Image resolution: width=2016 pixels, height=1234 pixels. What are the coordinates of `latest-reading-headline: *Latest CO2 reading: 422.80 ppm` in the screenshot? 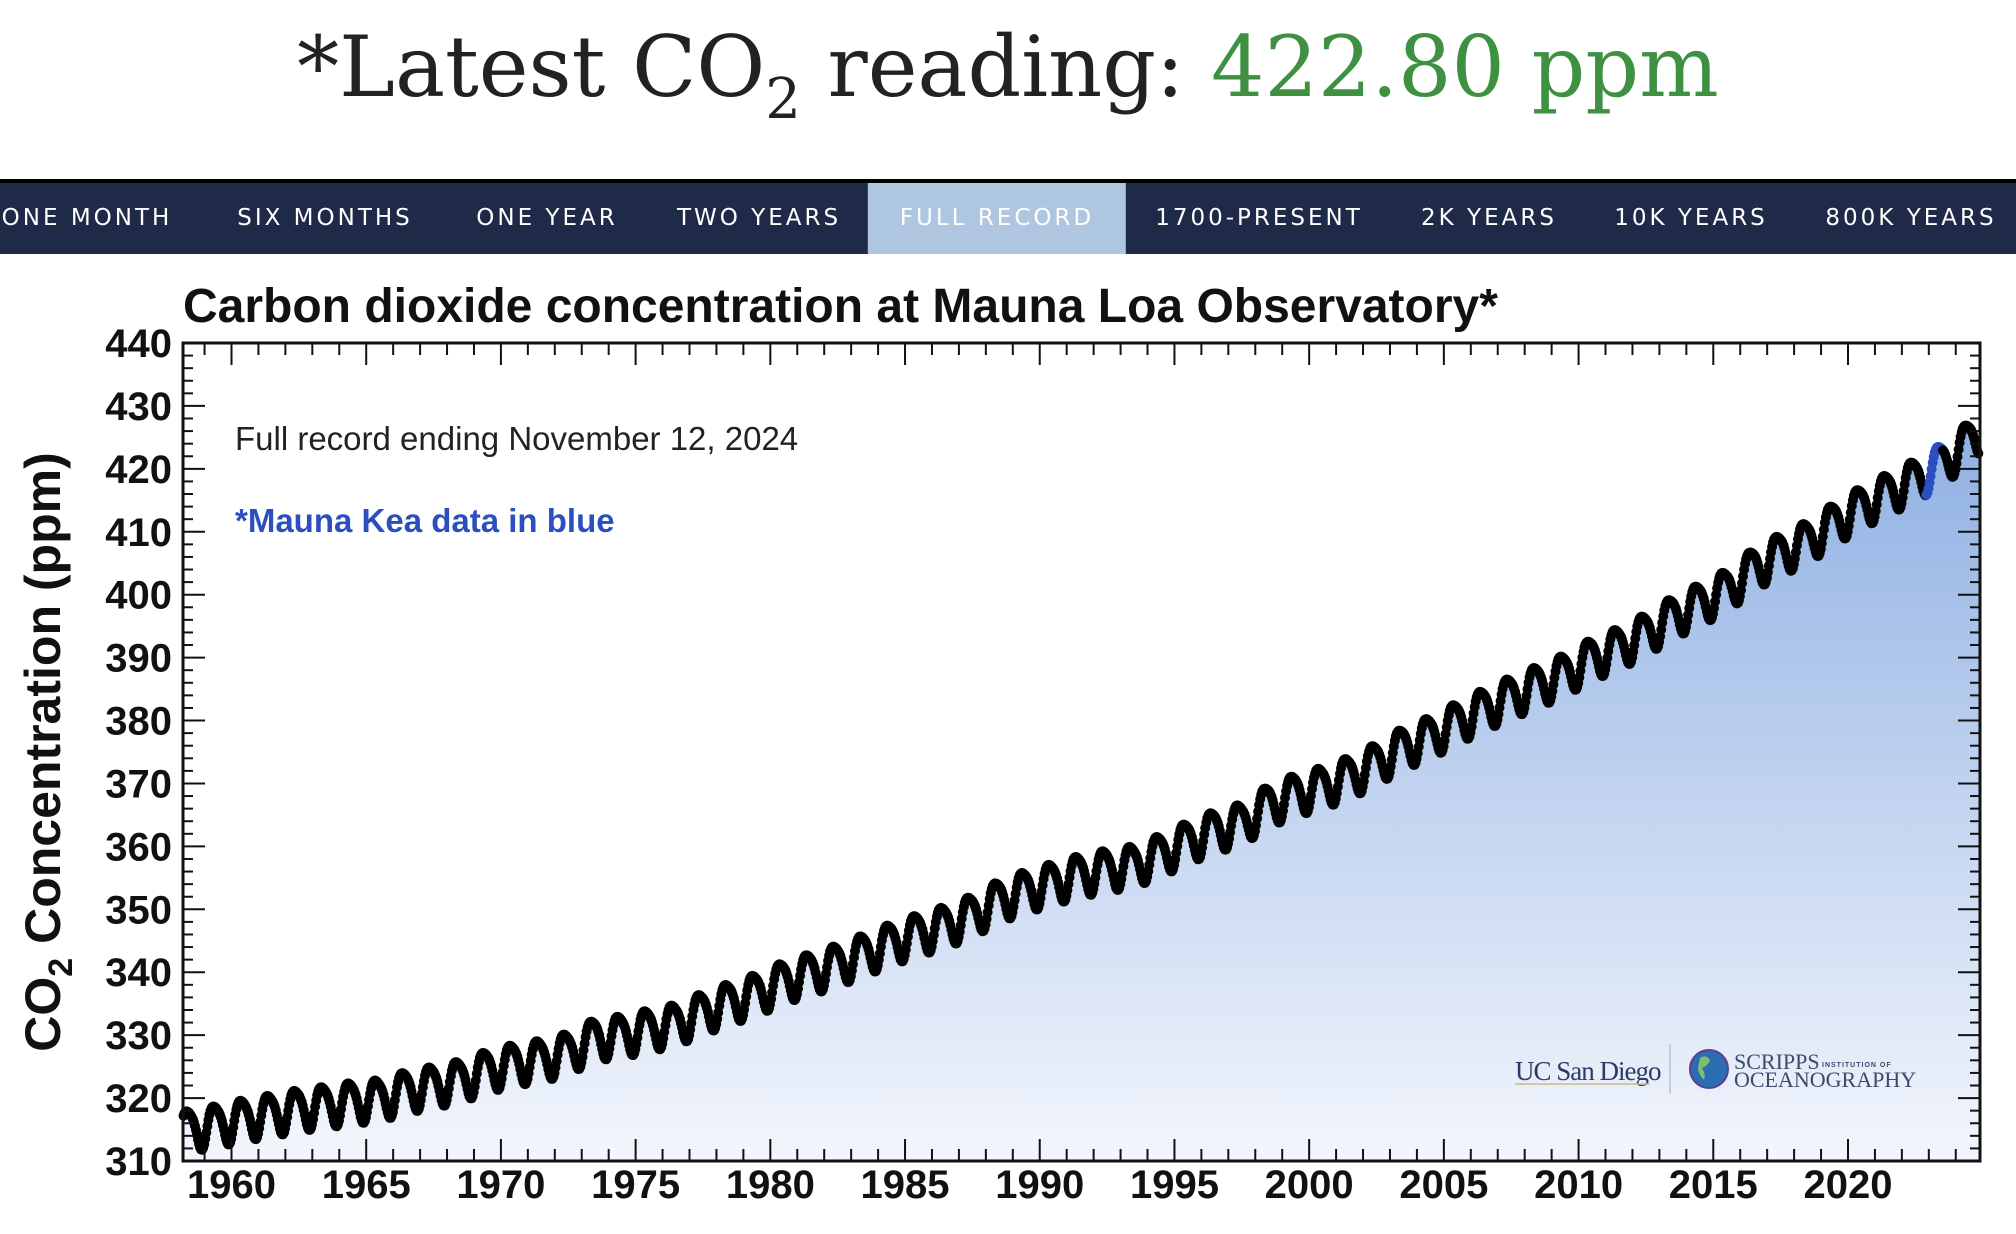 It's located at (1008, 73).